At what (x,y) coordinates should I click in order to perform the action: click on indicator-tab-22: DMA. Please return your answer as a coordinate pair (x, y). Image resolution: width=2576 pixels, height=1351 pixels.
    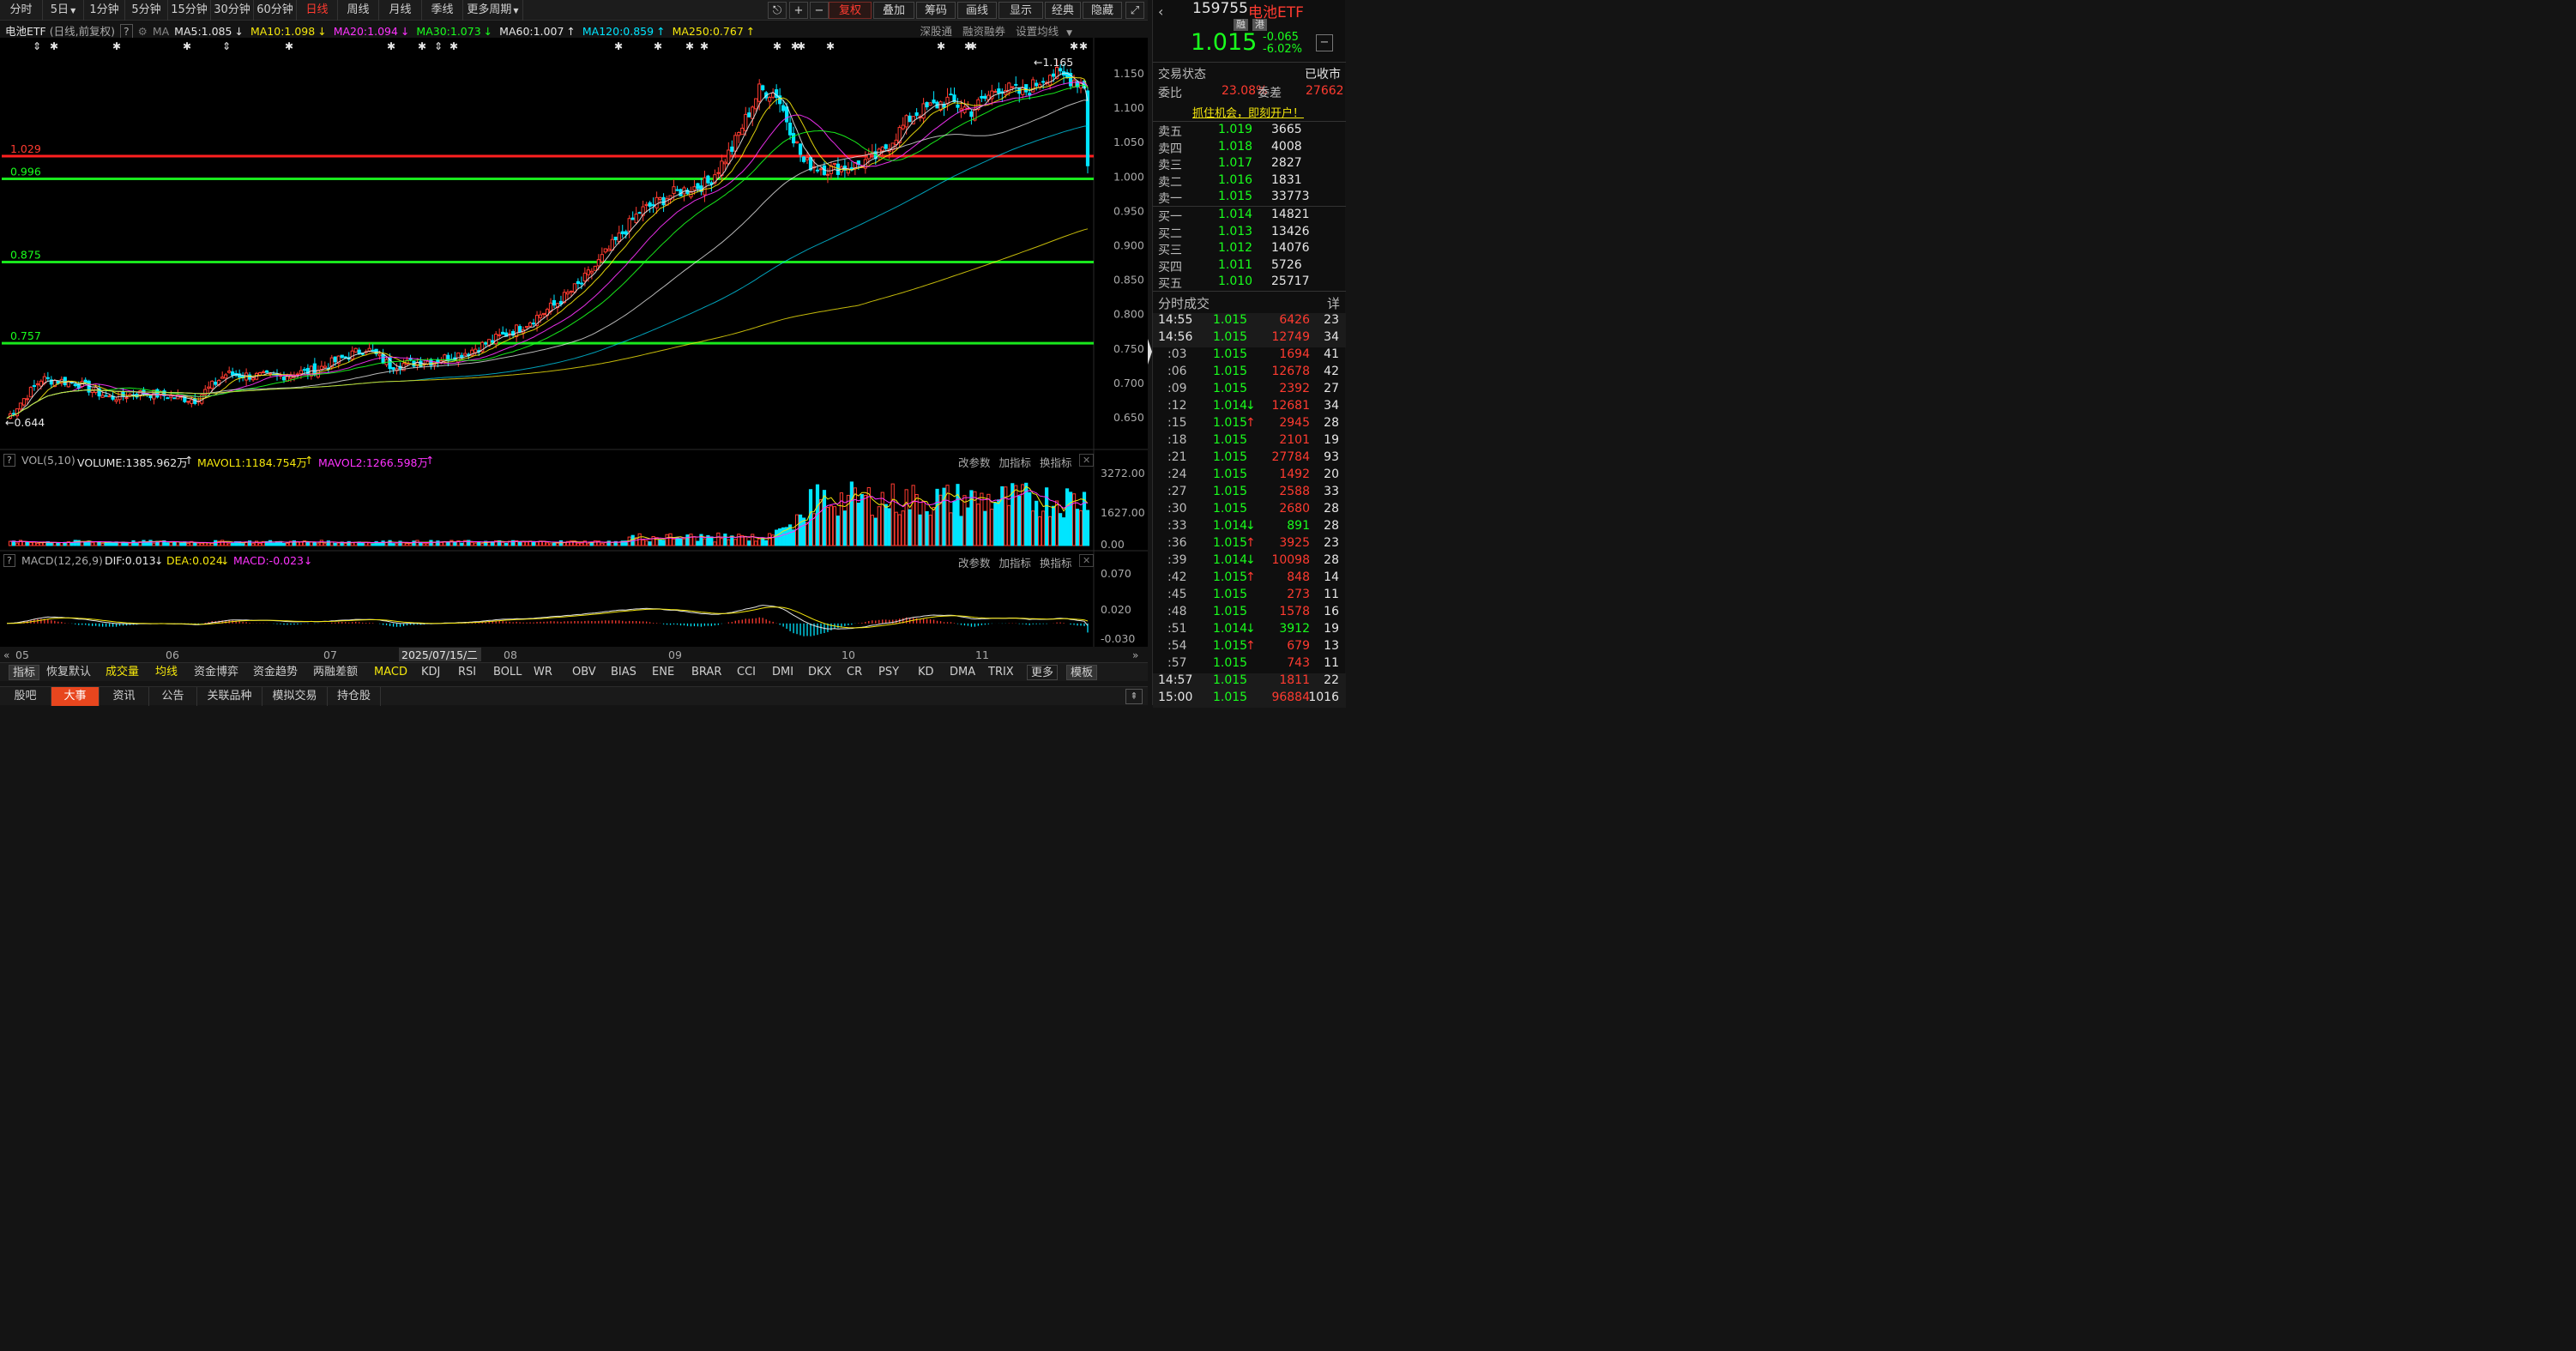
    Looking at the image, I should click on (963, 672).